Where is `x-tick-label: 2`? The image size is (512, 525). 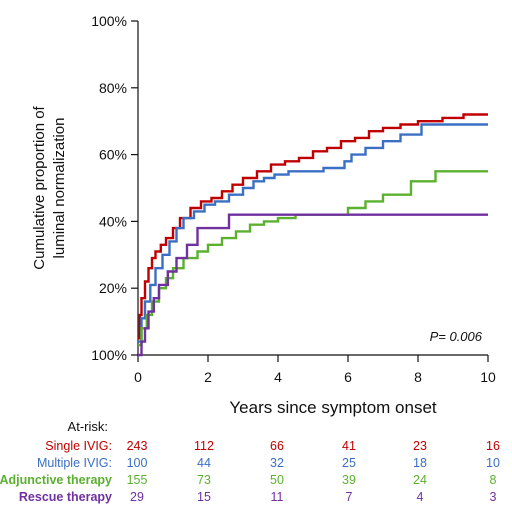 x-tick-label: 2 is located at coordinates (208, 377).